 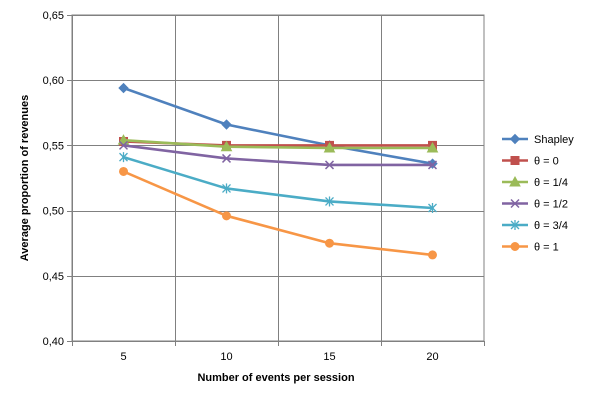 What do you see at coordinates (53, 179) in the screenshot?
I see `y-tick-labels: 0,40 0,45 0,50 0,55 0,60 0,65` at bounding box center [53, 179].